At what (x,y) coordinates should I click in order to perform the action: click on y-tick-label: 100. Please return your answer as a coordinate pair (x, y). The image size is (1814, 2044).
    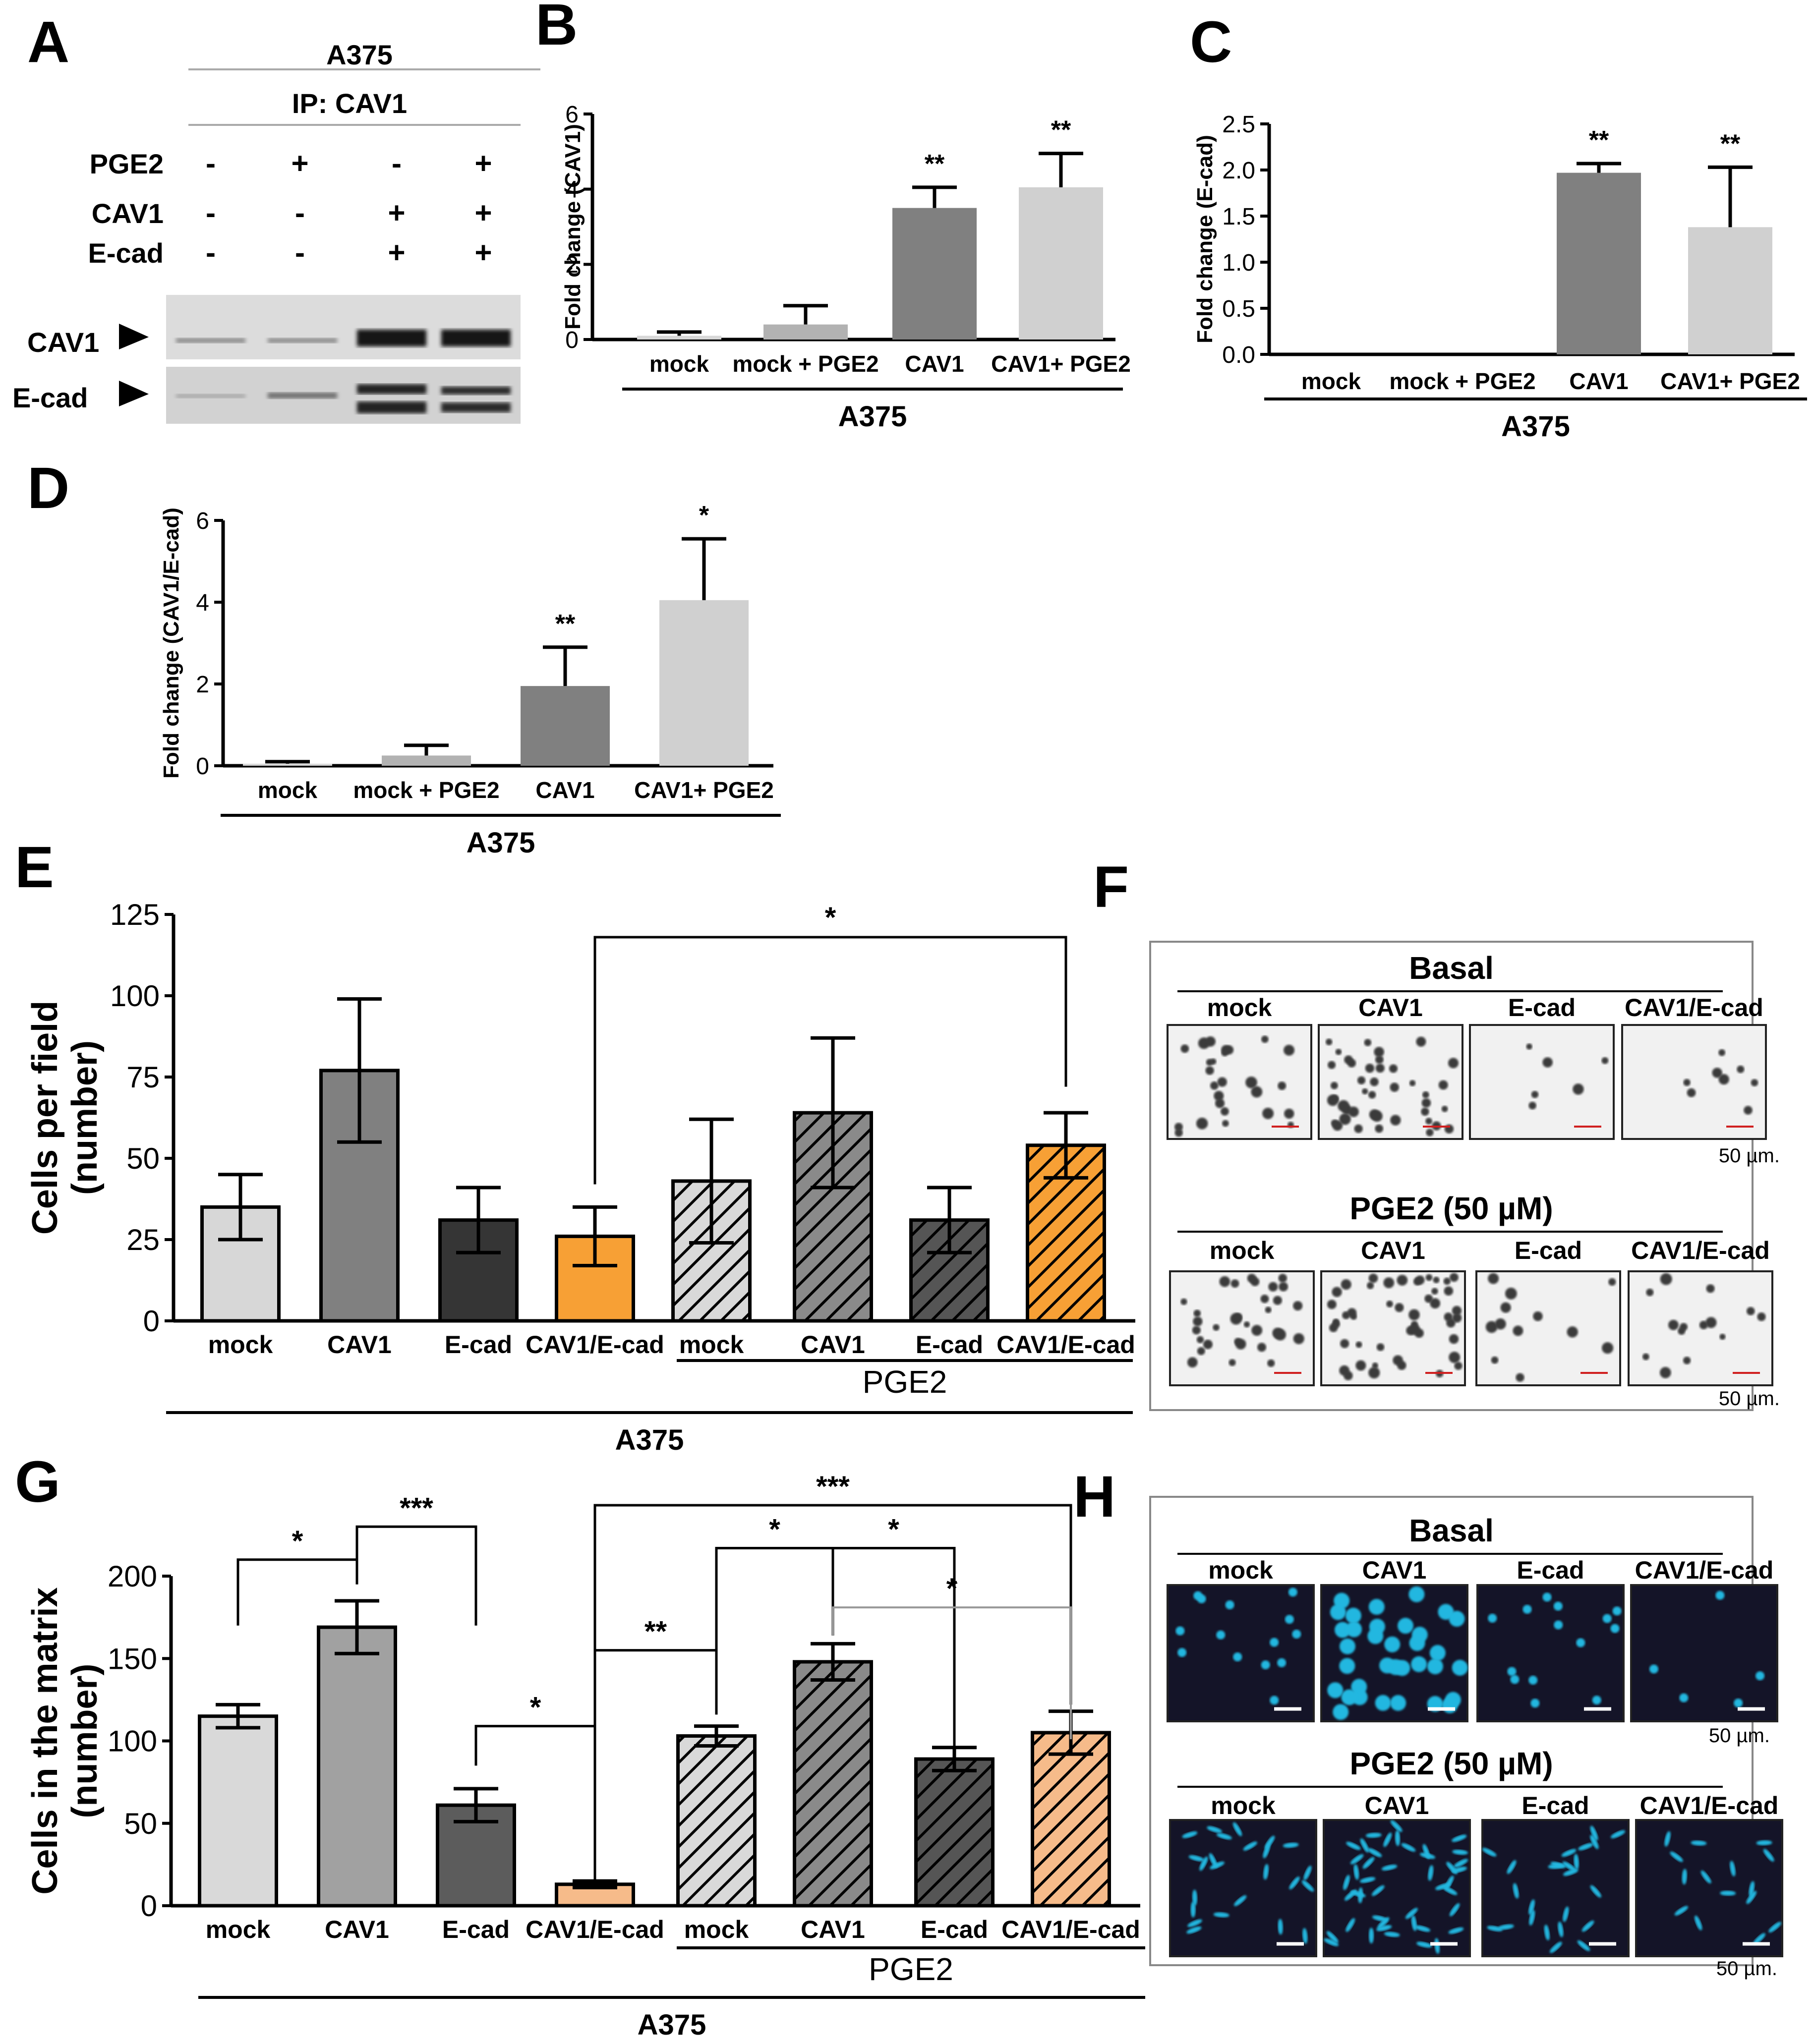
    Looking at the image, I should click on (135, 996).